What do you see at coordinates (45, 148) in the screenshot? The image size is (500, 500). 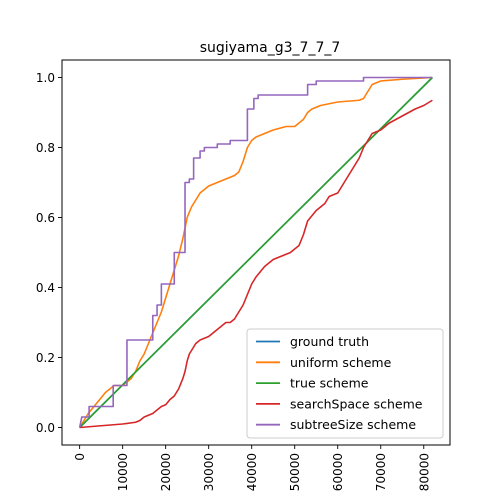 I see `y-tick-label: 0.8` at bounding box center [45, 148].